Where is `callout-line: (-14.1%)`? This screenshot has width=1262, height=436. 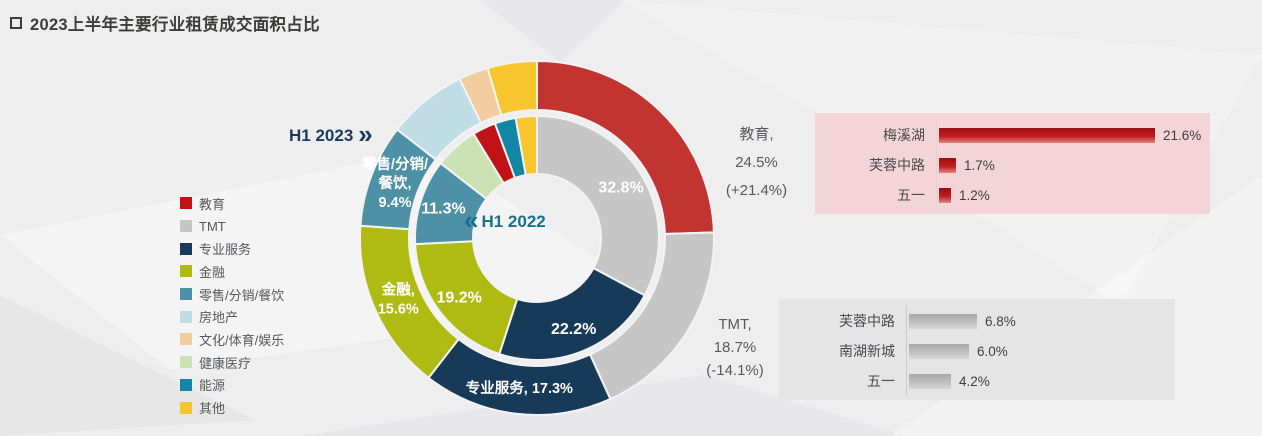 callout-line: (-14.1%) is located at coordinates (735, 370).